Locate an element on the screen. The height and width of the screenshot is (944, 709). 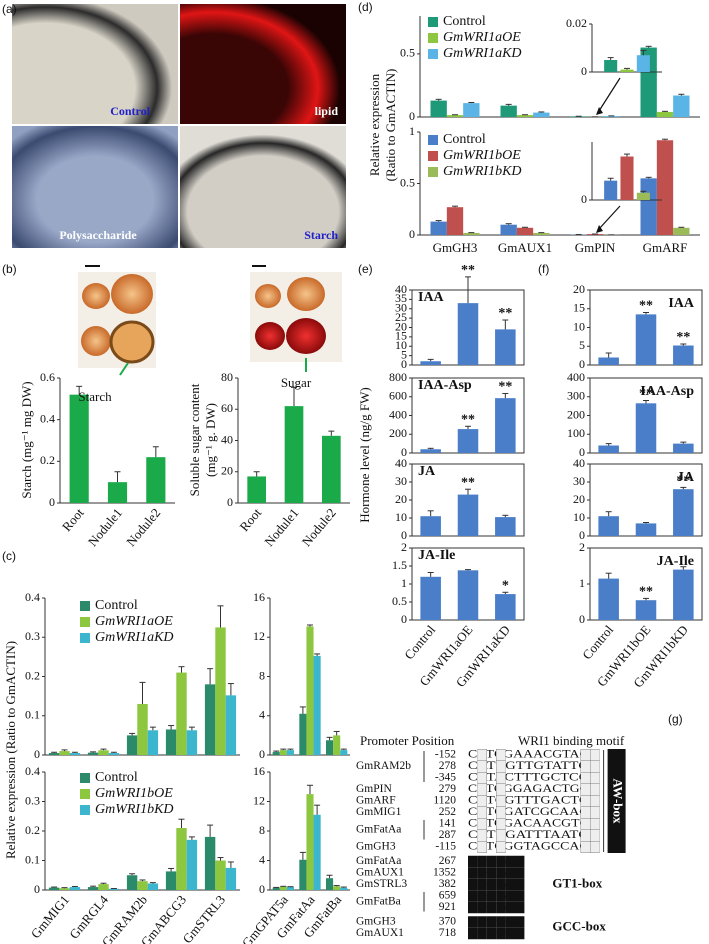
legend-label: GmWRI1bOE is located at coordinates (482, 155).